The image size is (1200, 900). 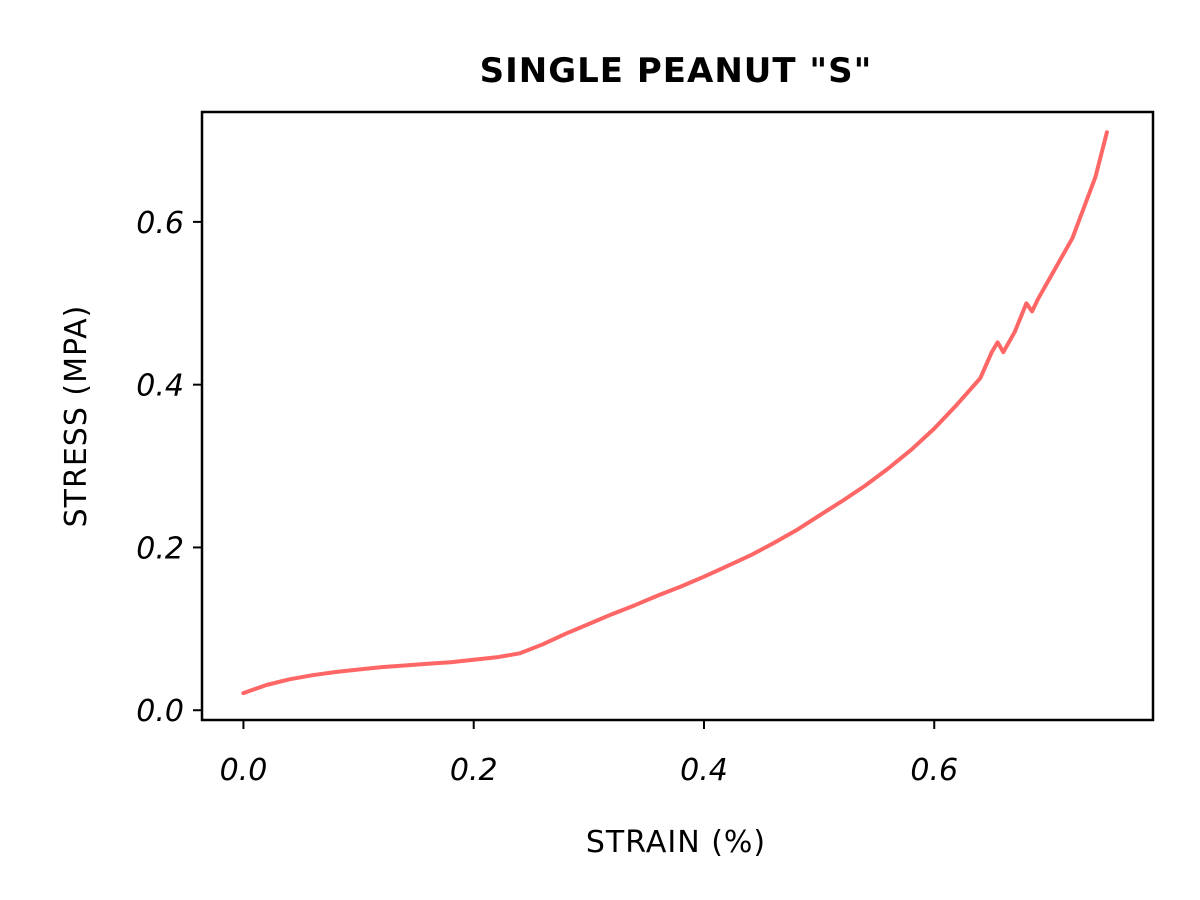 I want to click on x-tick-label: 0.0, so click(x=244, y=770).